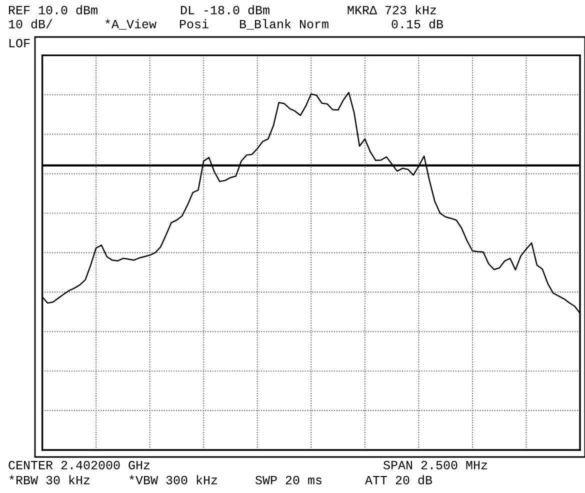 This screenshot has width=585, height=493. What do you see at coordinates (392, 9) in the screenshot?
I see `text: MKRΔ 723 kHz` at bounding box center [392, 9].